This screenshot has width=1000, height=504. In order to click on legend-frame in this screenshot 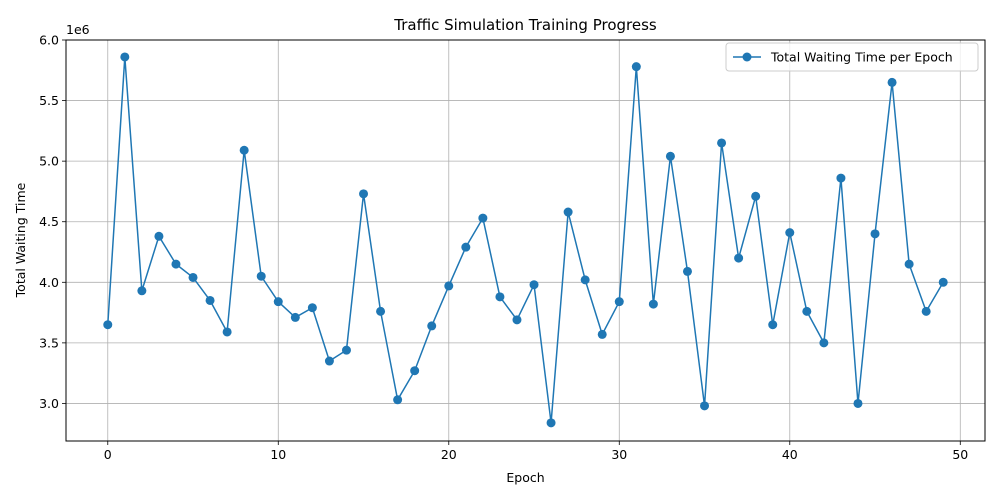, I will do `click(852, 57)`.